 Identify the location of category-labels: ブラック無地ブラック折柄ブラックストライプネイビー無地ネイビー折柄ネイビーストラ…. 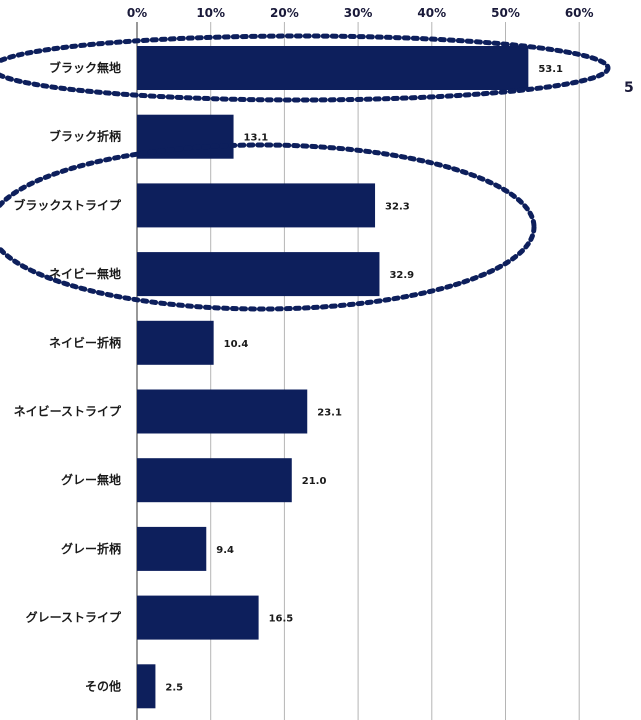
(67, 376).